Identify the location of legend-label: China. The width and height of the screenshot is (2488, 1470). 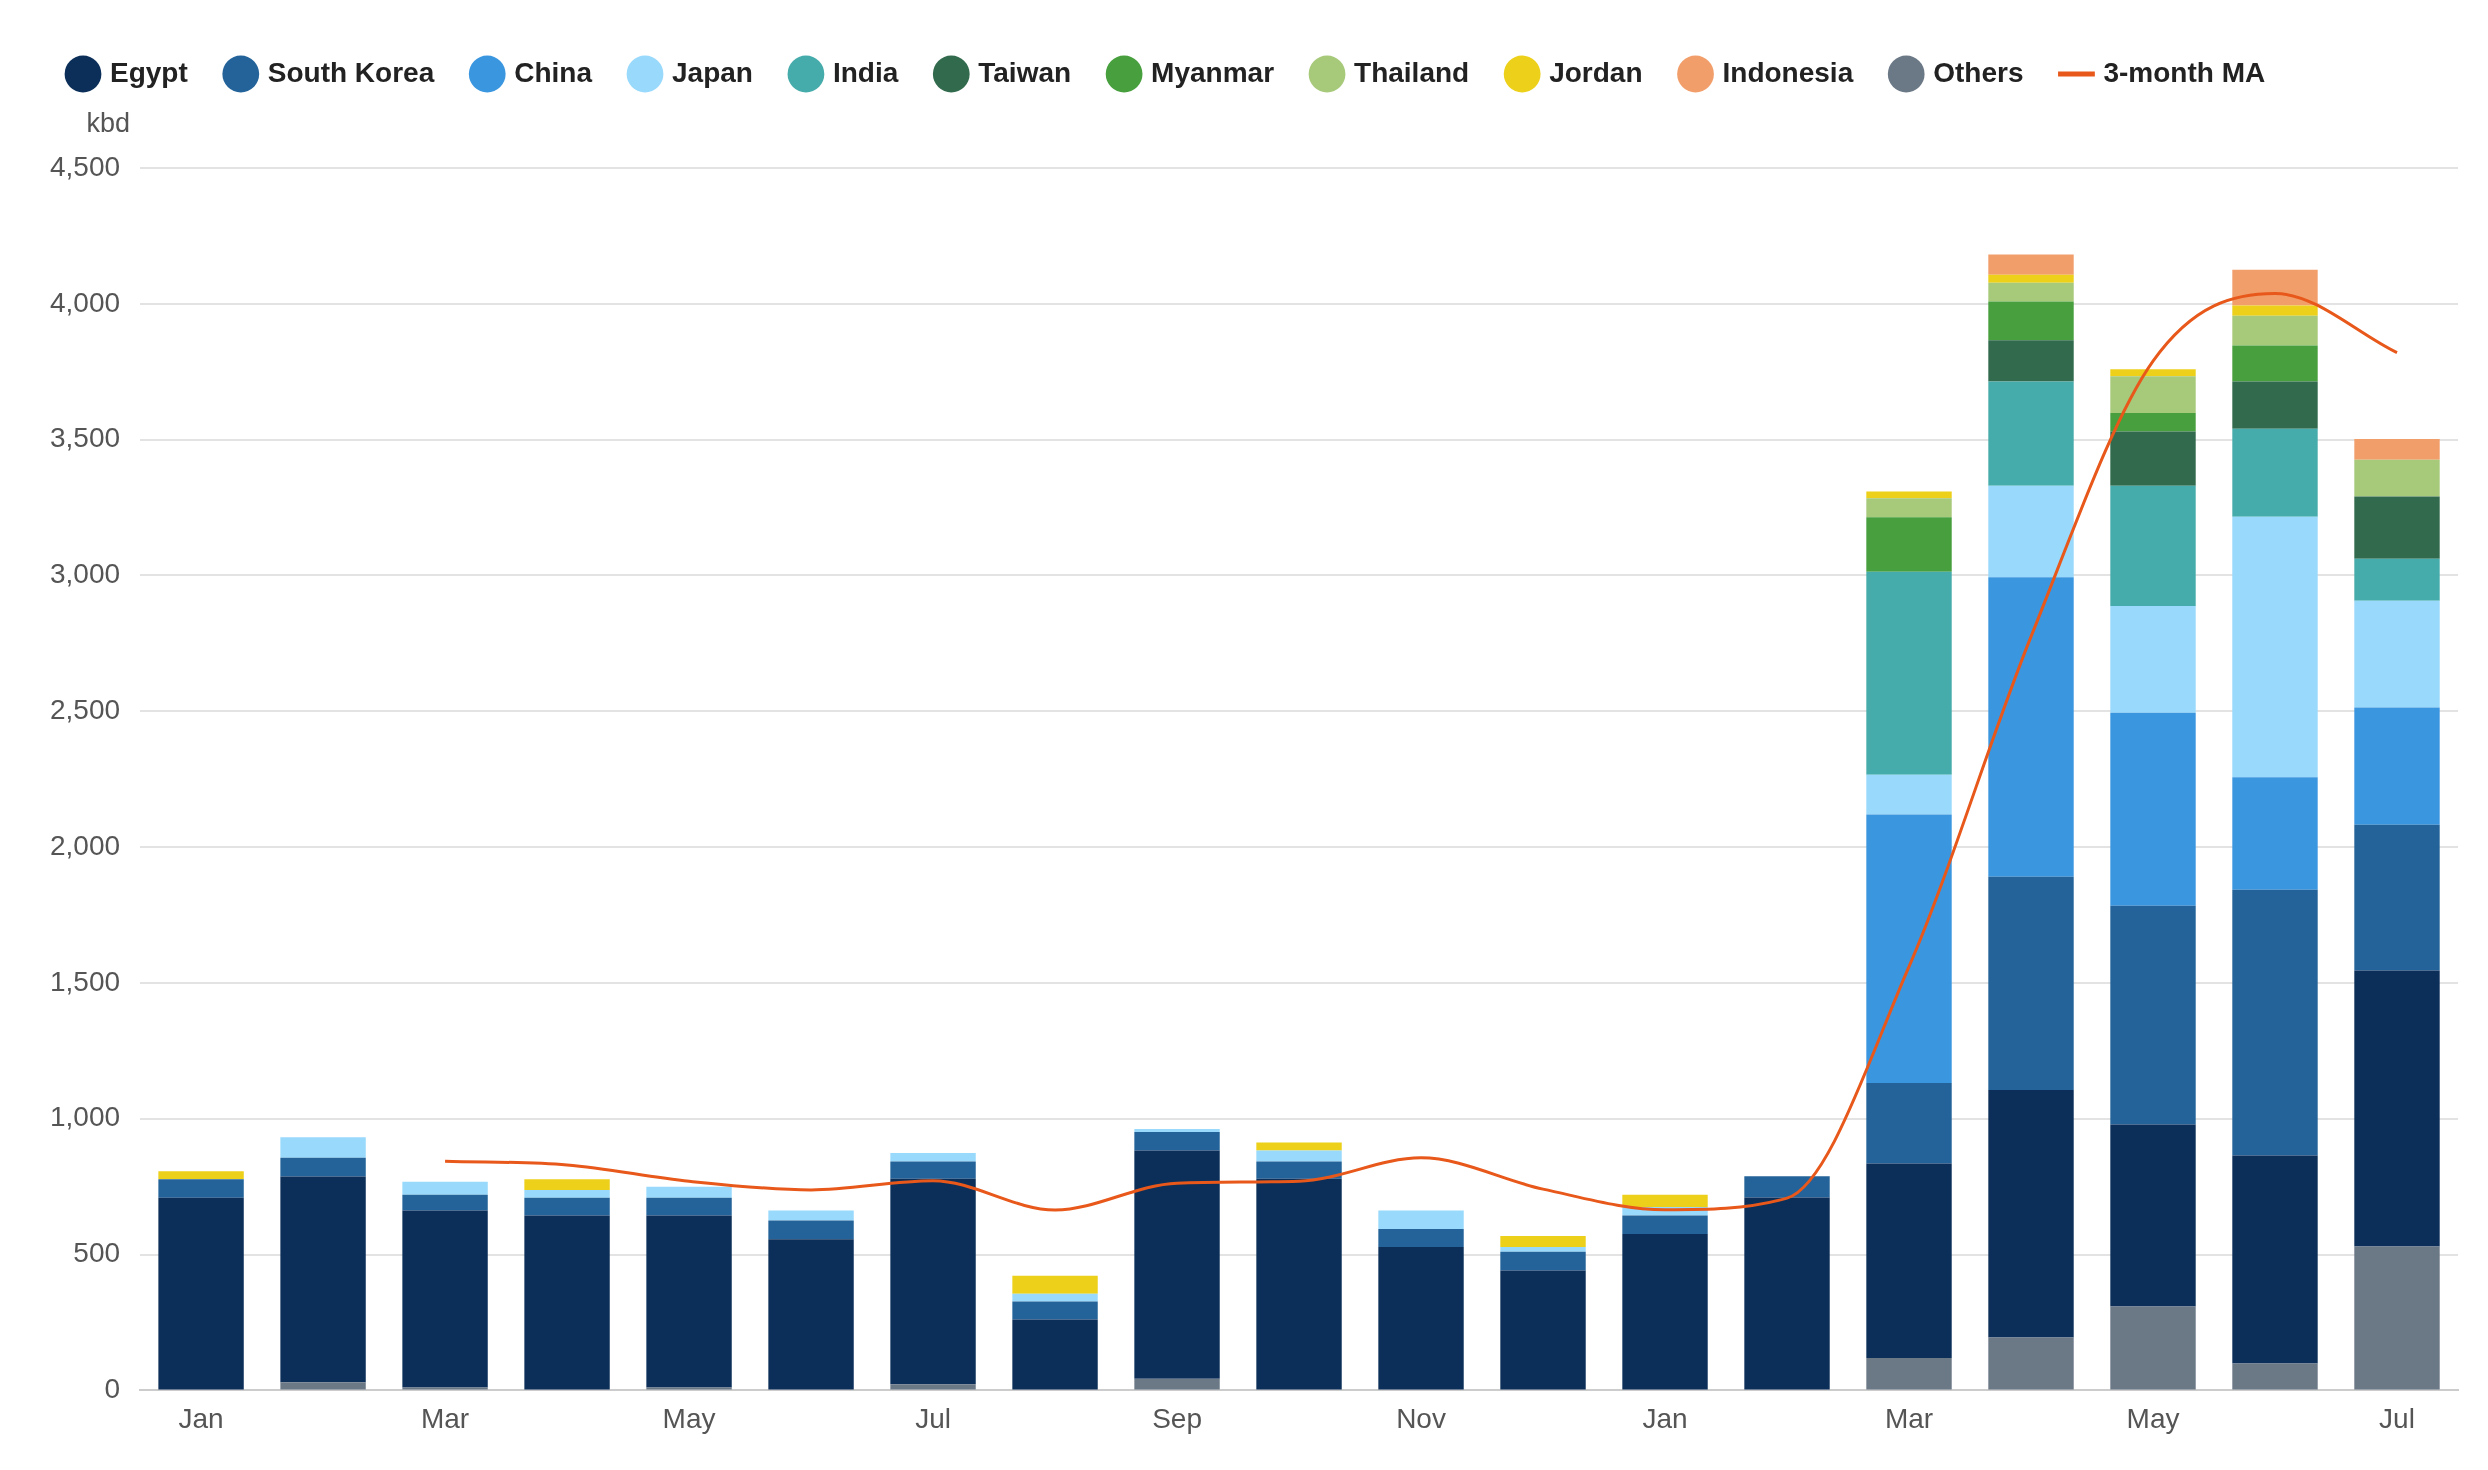
(553, 72).